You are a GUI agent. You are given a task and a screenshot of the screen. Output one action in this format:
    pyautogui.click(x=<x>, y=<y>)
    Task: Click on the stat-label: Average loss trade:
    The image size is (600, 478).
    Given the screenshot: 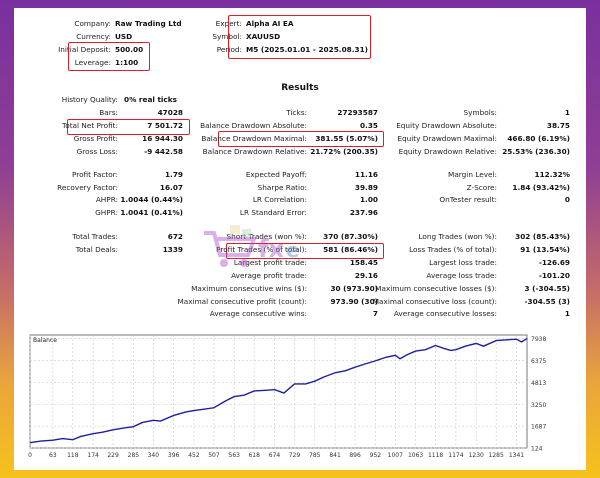 What is the action you would take?
    pyautogui.click(x=461, y=275)
    